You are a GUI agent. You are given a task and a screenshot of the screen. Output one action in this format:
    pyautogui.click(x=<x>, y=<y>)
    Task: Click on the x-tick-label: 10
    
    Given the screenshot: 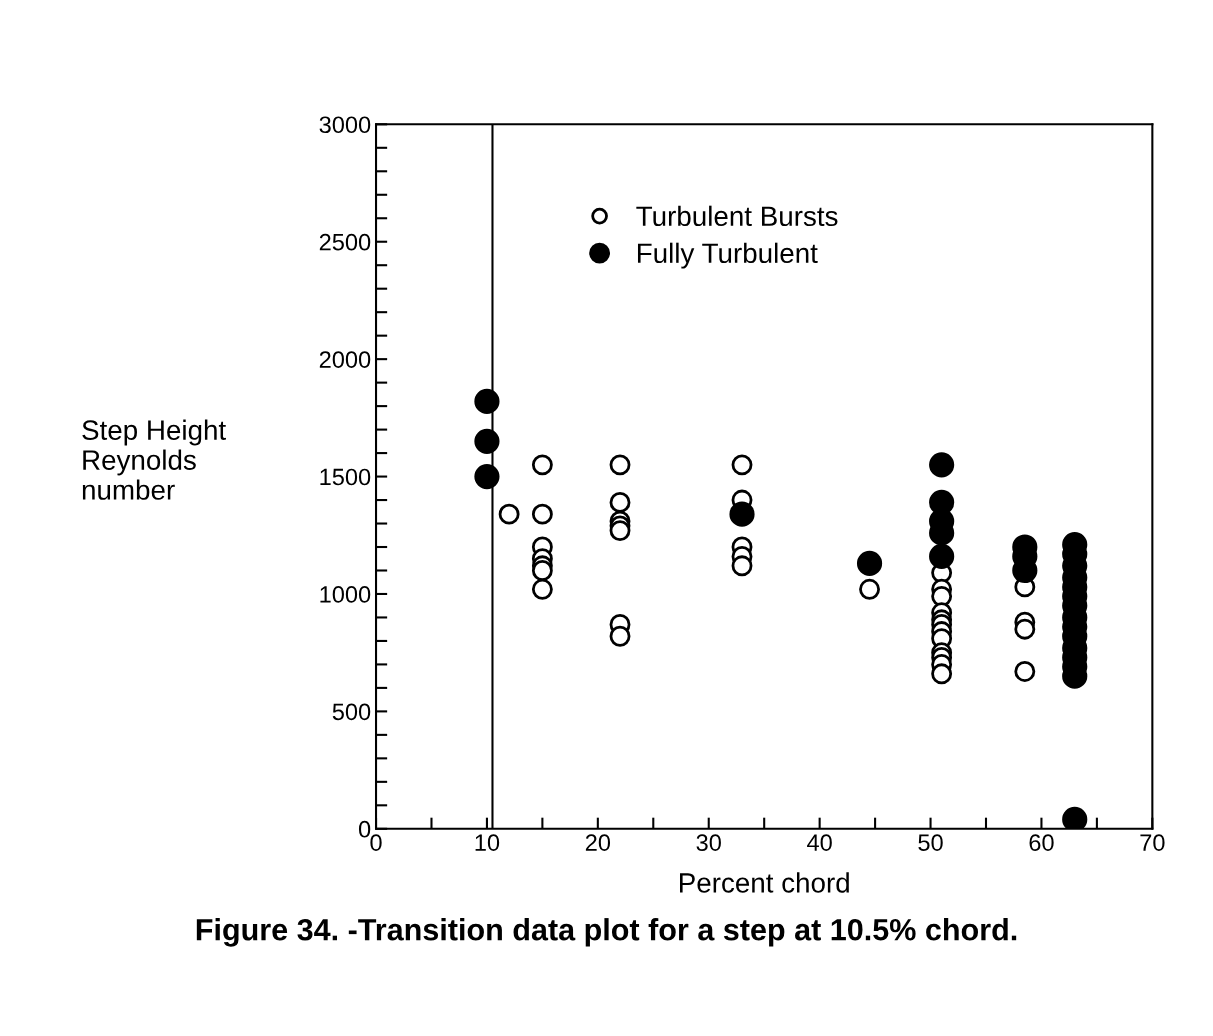 What is the action you would take?
    pyautogui.click(x=487, y=842)
    